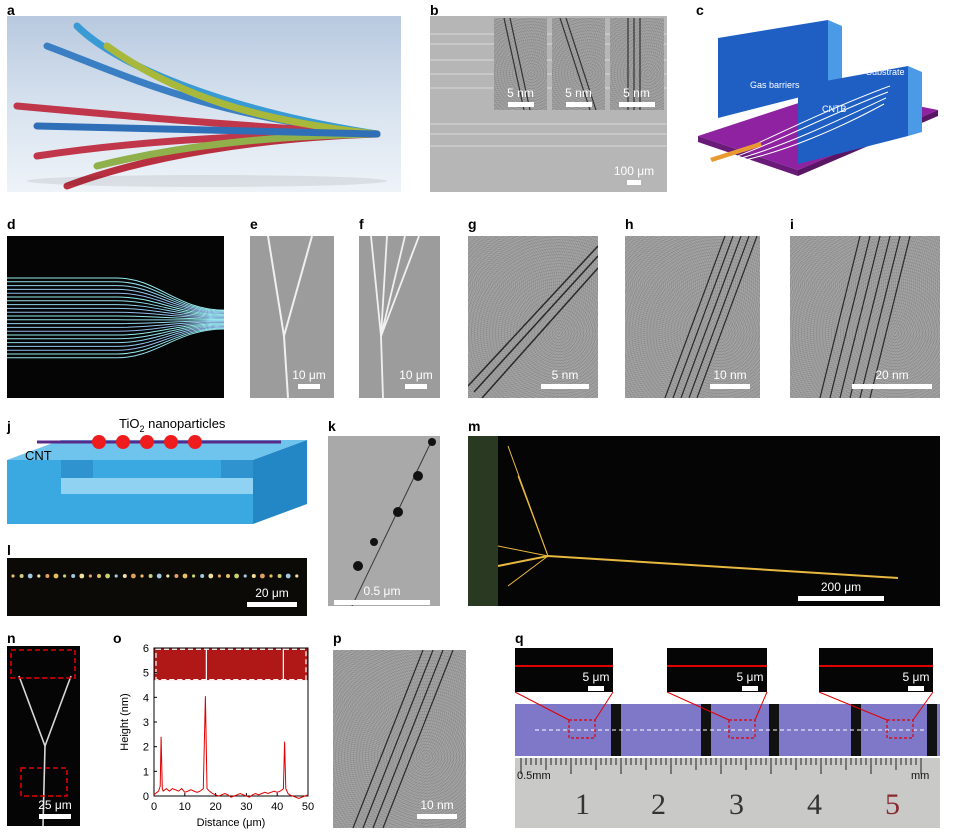  I want to click on ruler-number-3: 3, so click(736, 804).